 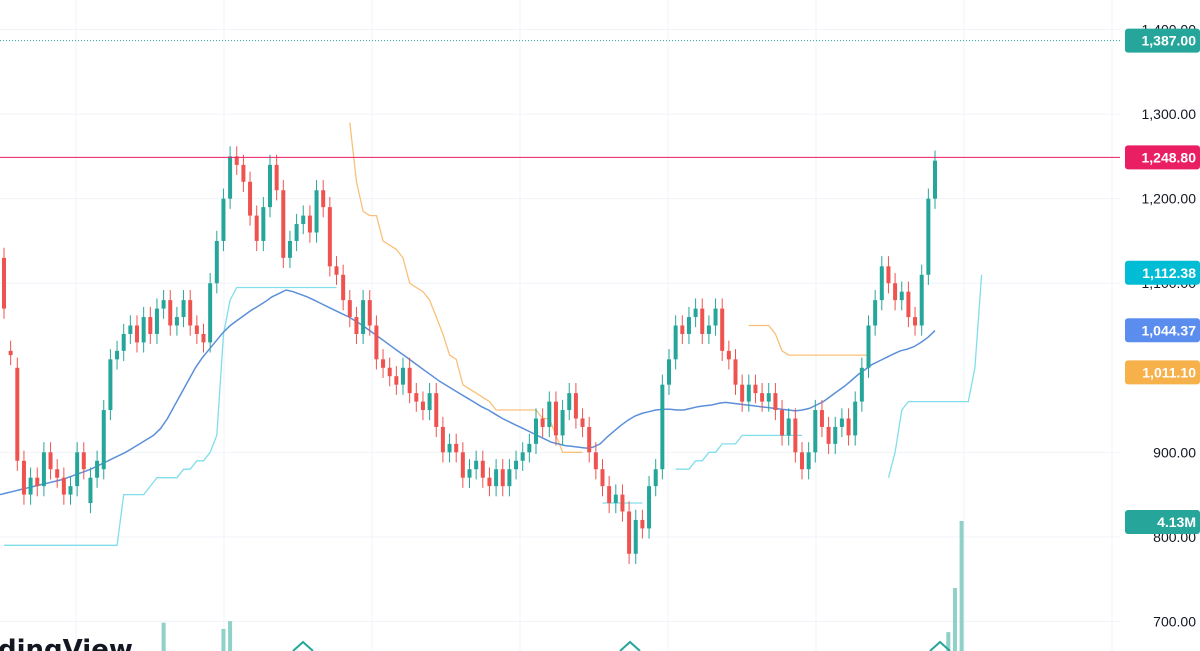 What do you see at coordinates (66, 643) in the screenshot?
I see `tradingview-watermark: dingView` at bounding box center [66, 643].